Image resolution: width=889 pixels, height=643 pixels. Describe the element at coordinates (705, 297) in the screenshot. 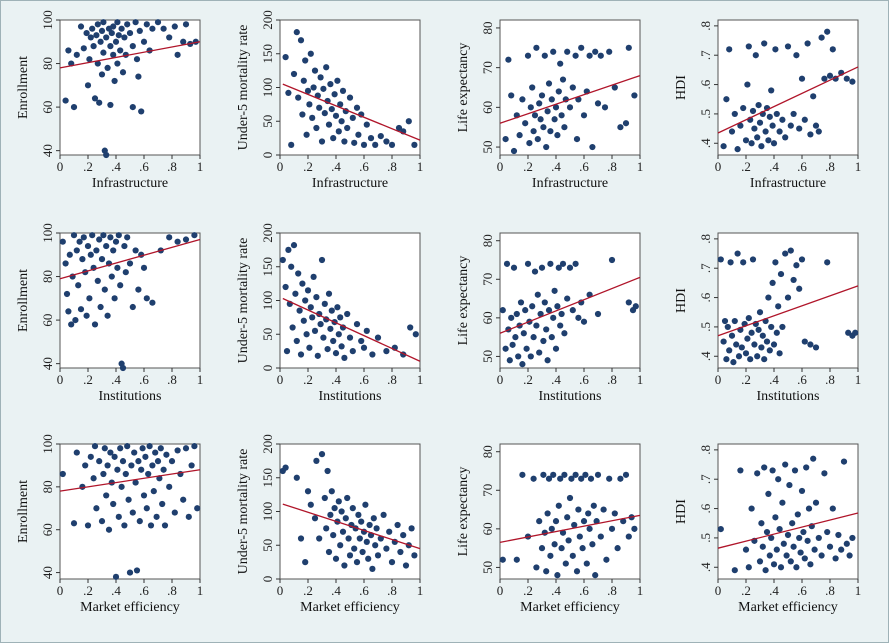

I see `y-tick-label: .6` at that location.